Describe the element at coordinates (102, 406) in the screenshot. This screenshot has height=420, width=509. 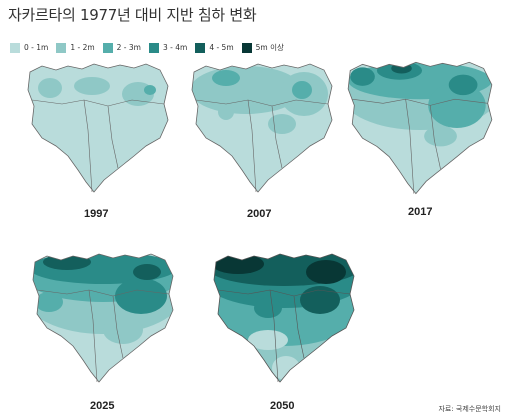
I see `map-year-label: 2025` at that location.